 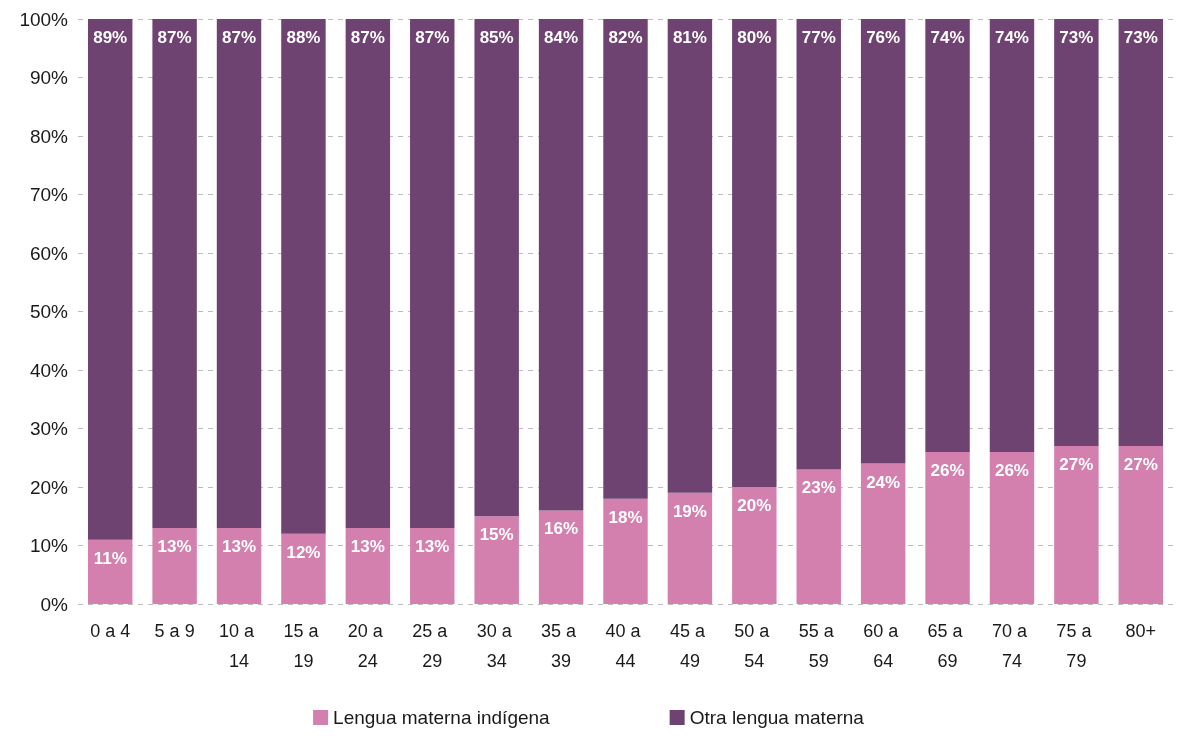 What do you see at coordinates (625, 517) in the screenshot?
I see `data-label: 18%` at bounding box center [625, 517].